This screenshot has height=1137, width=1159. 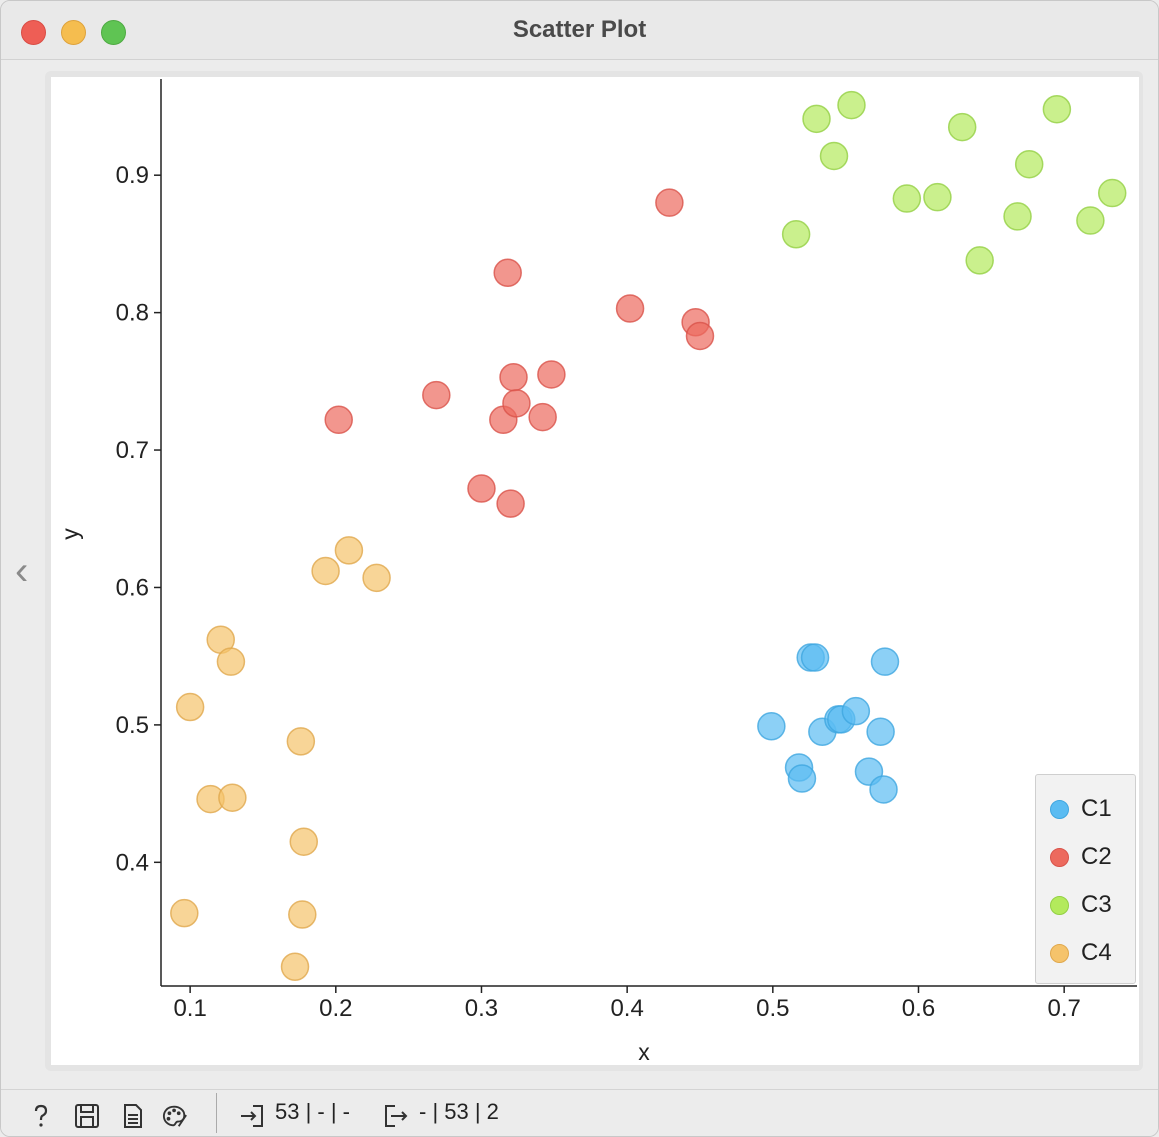 What do you see at coordinates (626, 1008) in the screenshot?
I see `x-tick-label: 0.4` at bounding box center [626, 1008].